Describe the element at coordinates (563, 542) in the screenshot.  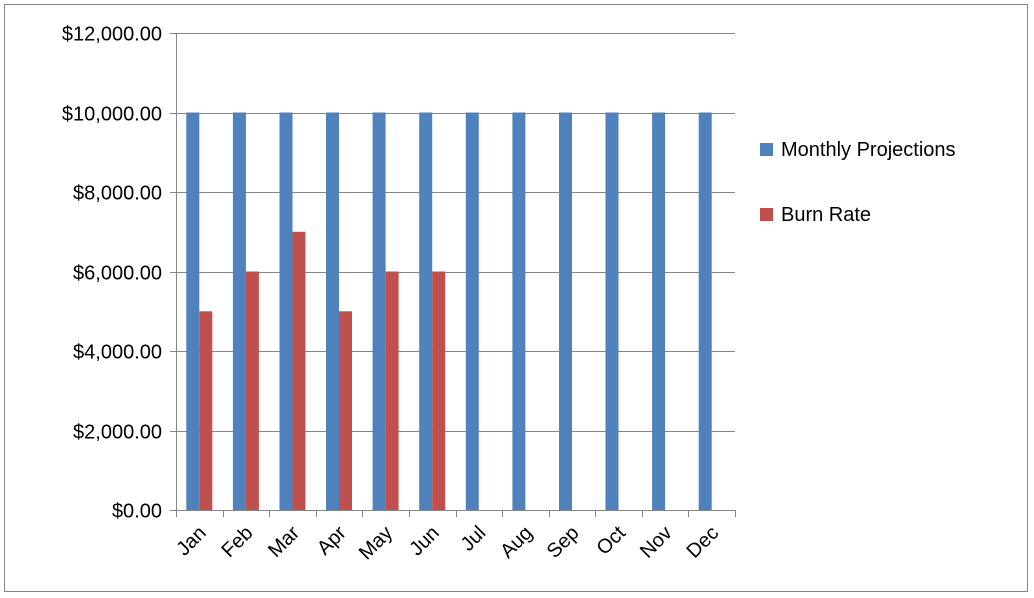
I see `x-tick-label: Sep` at that location.